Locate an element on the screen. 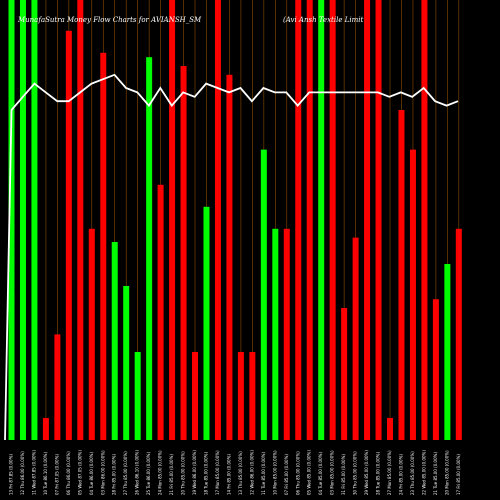 The image size is (500, 500). x-tick-label: 25 Tue 86.00 (0.00%) is located at coordinates (148, 473).